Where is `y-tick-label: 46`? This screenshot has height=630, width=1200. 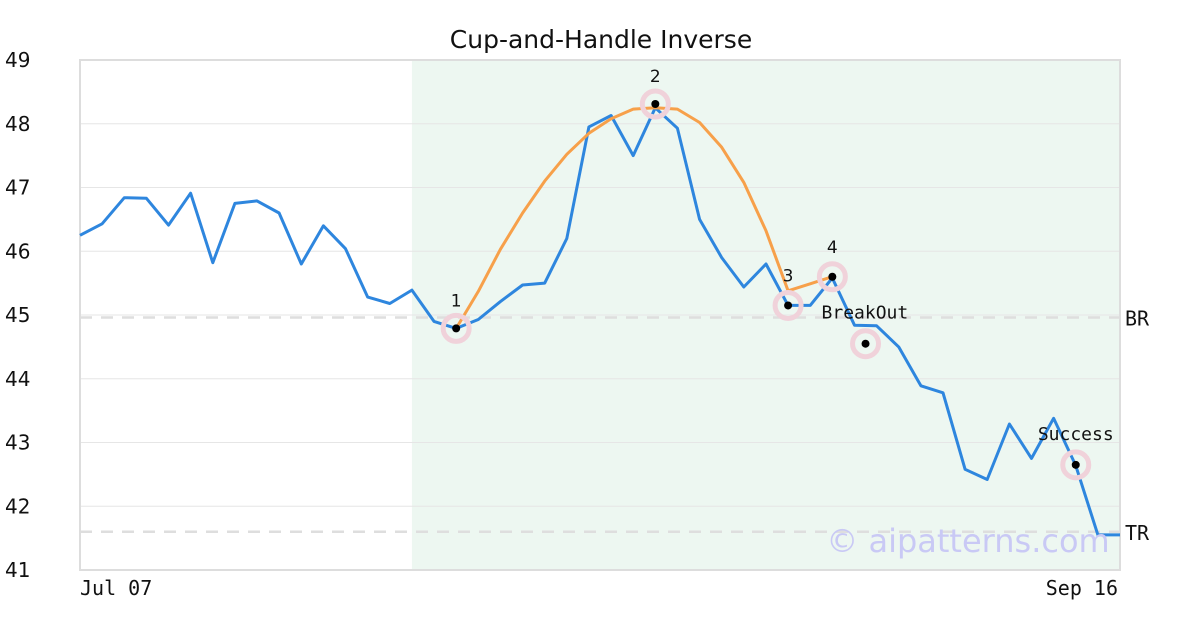 y-tick-label: 46 is located at coordinates (17, 251).